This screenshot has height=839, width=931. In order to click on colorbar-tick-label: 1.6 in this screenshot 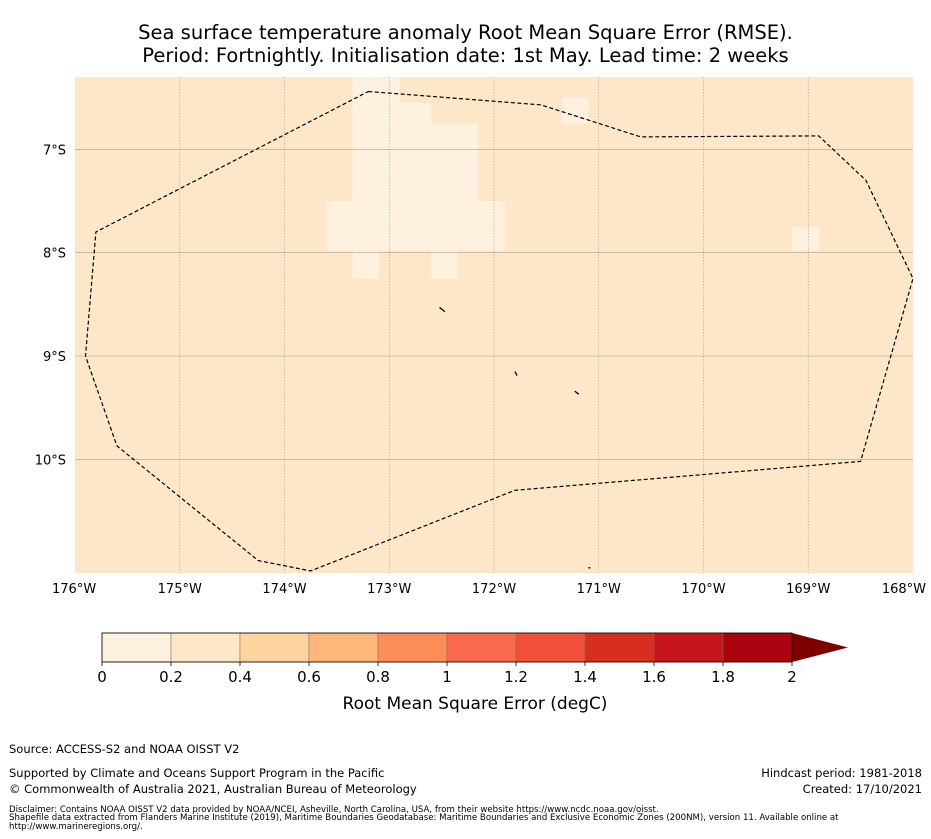, I will do `click(654, 677)`.